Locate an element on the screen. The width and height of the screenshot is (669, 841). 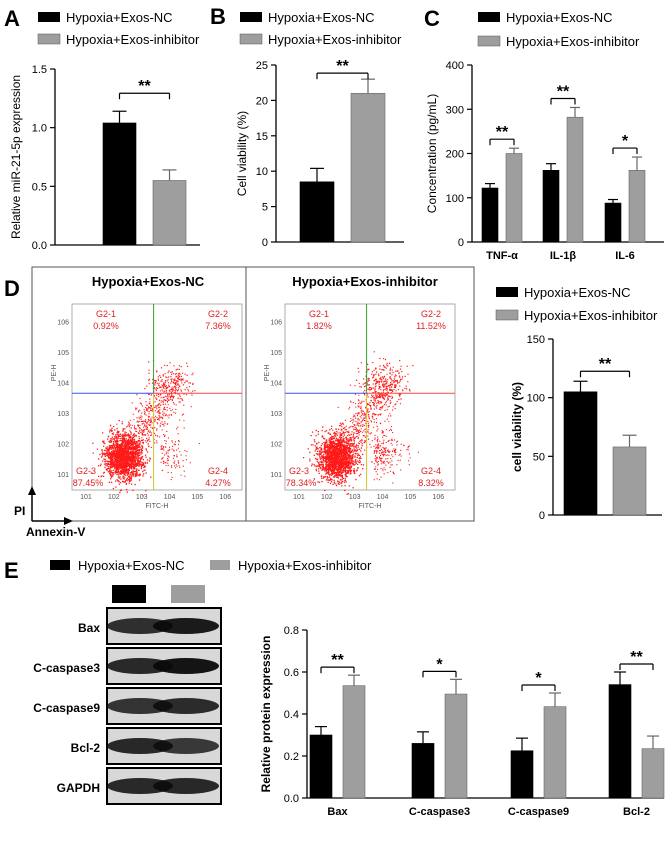
bar-b-inhibitor is located at coordinates (368, 168).